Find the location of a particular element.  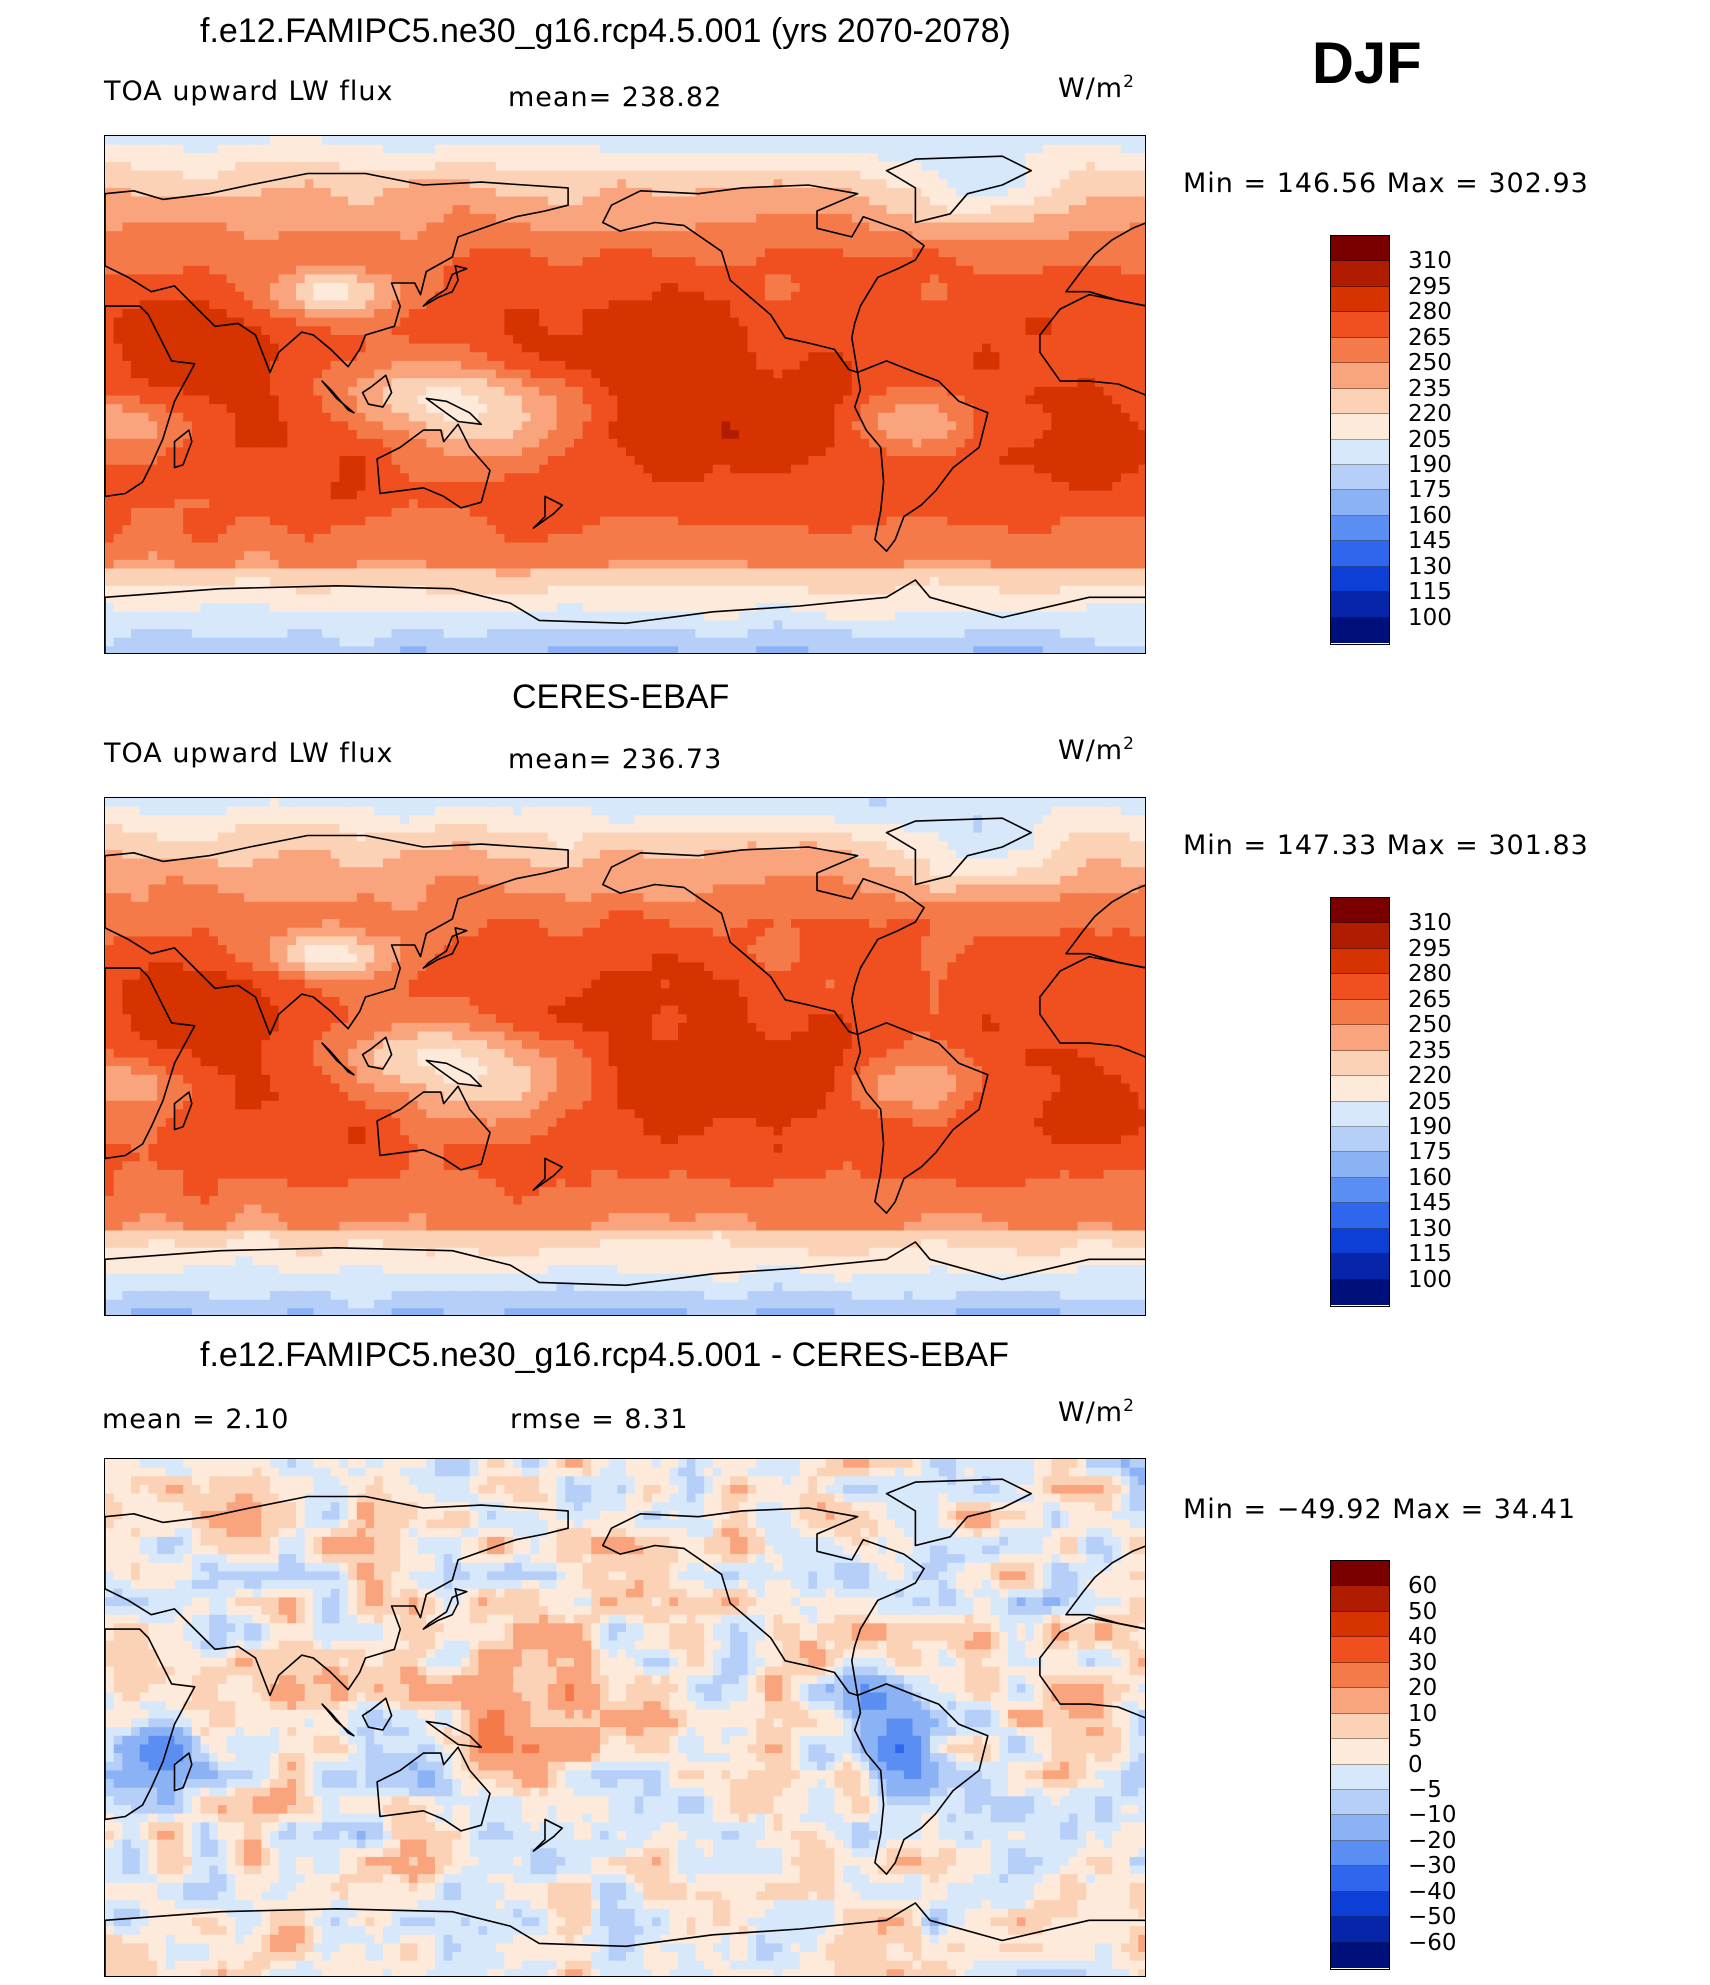

colorbar-tick-label: 40 is located at coordinates (1422, 1637).